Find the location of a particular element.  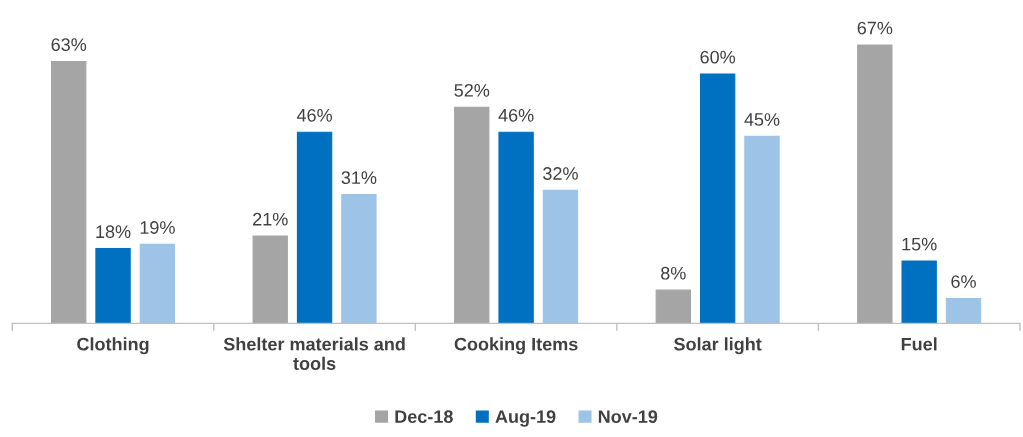

data-label: 21% is located at coordinates (270, 219).